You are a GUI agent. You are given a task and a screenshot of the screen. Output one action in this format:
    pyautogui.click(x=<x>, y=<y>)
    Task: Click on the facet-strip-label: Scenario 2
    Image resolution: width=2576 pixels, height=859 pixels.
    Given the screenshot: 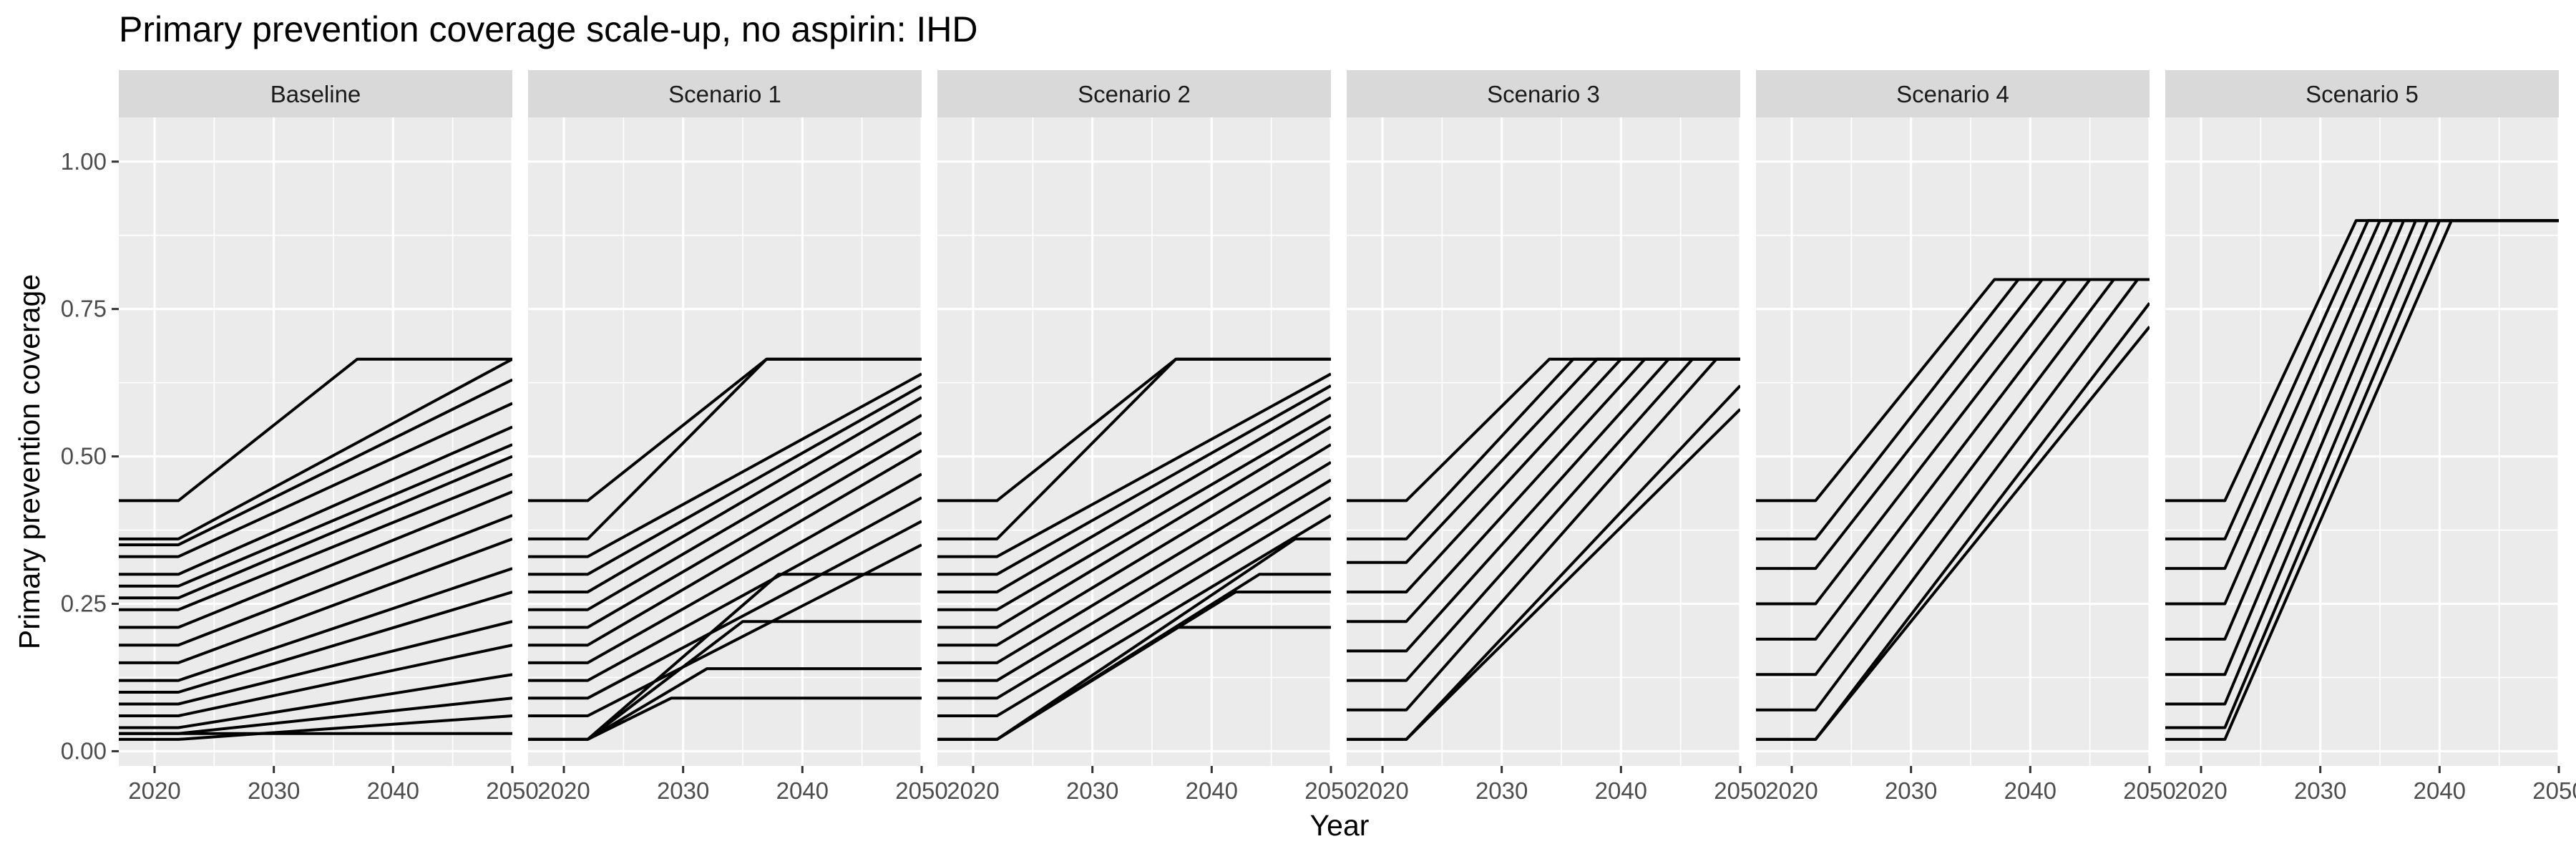 What is the action you would take?
    pyautogui.click(x=1134, y=94)
    